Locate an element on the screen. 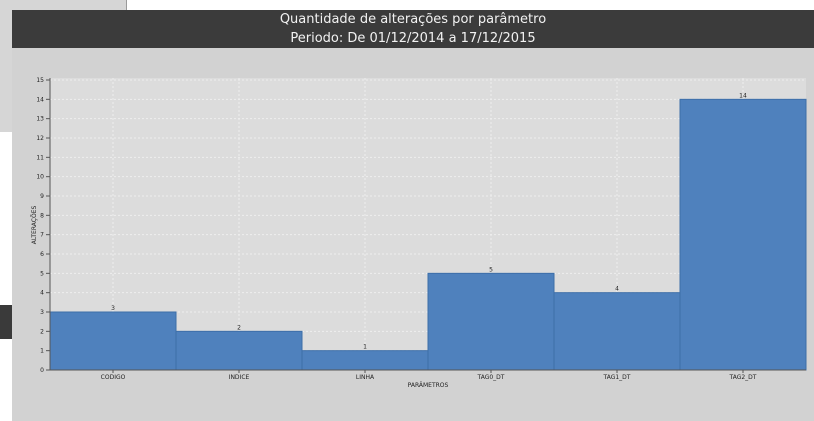 The image size is (814, 421). x-tick-label: CODIGO is located at coordinates (113, 377).